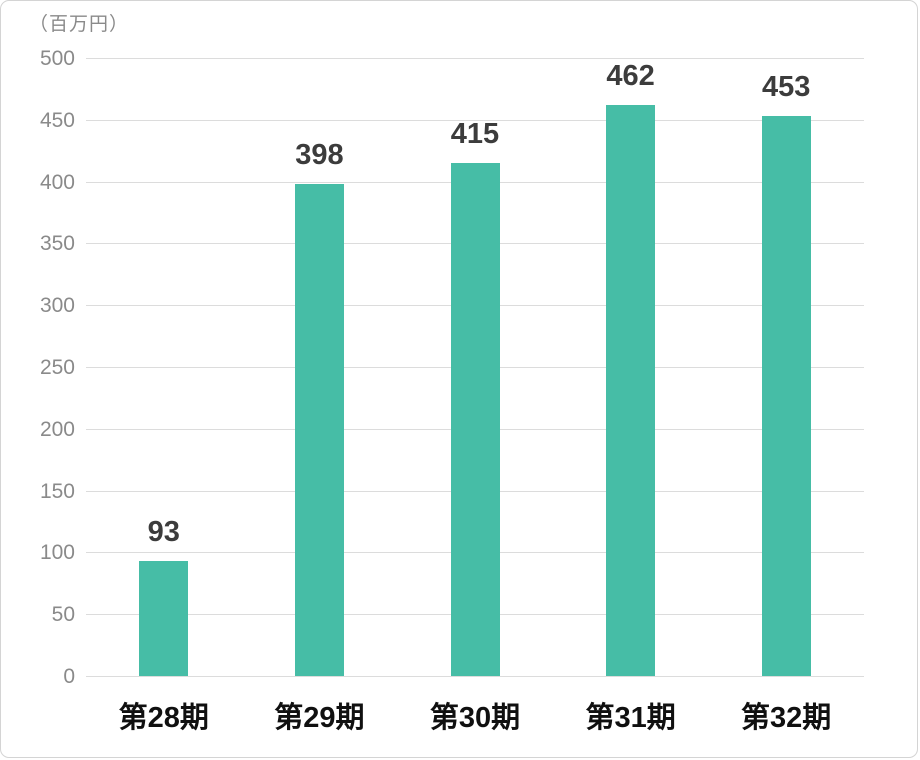 This screenshot has height=760, width=920. Describe the element at coordinates (57, 429) in the screenshot. I see `y-tick-label: 200` at that location.